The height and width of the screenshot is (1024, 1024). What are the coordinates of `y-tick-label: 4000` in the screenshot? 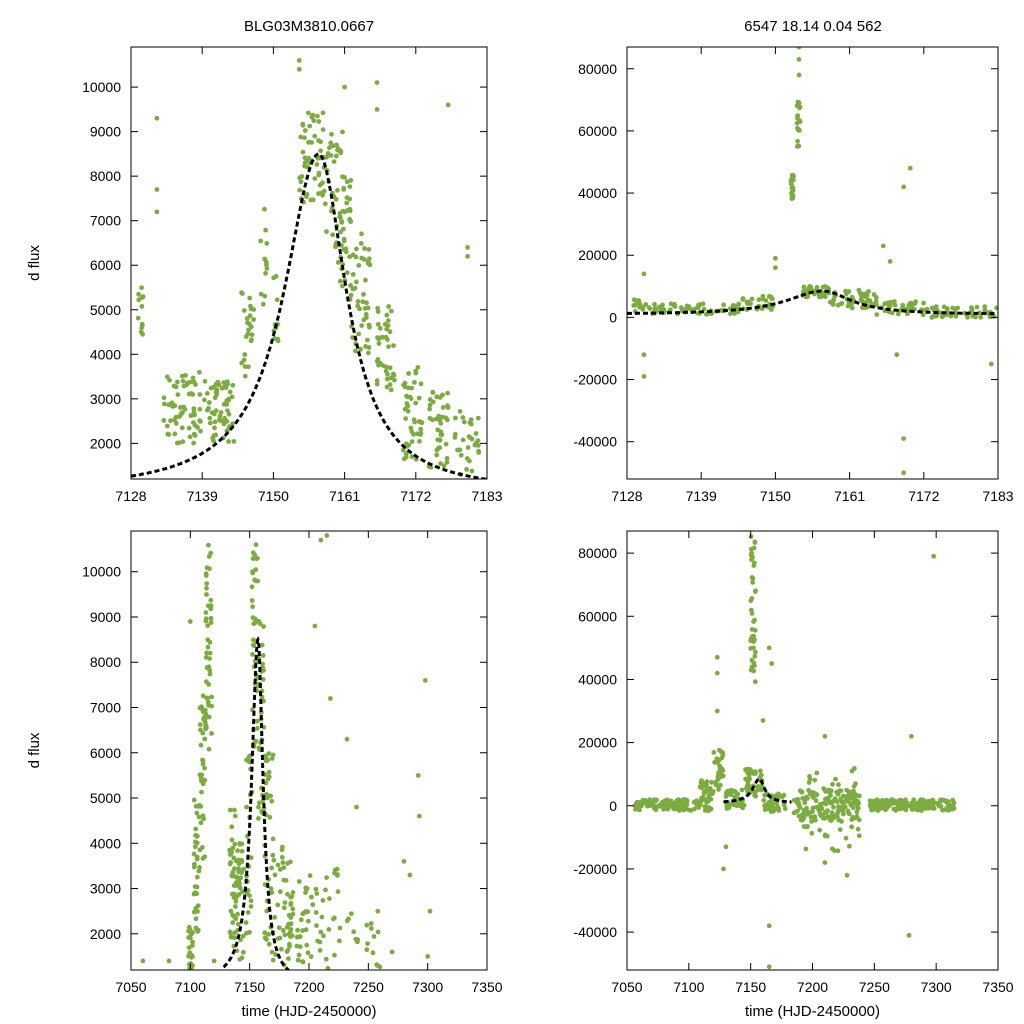 It's located at (105, 354).